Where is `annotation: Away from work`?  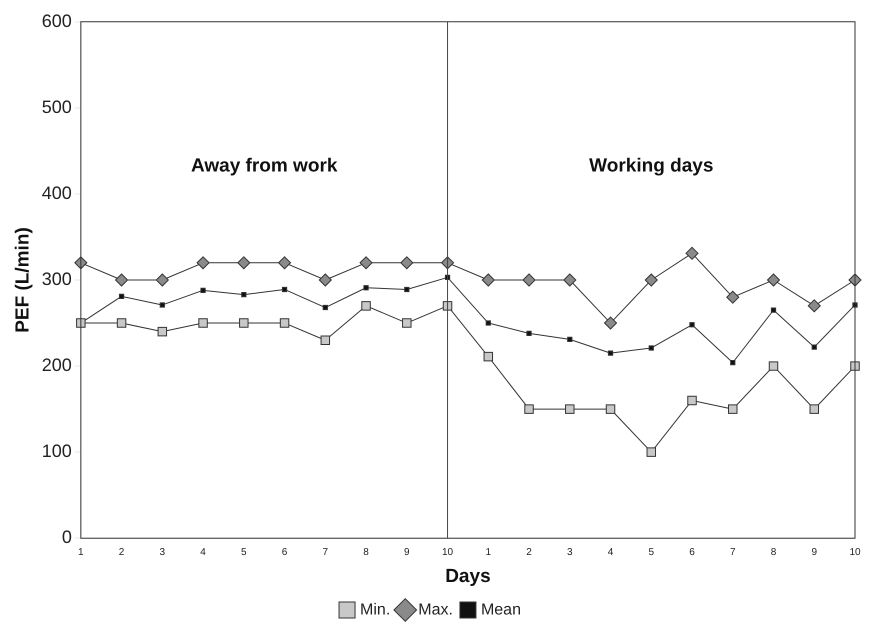 annotation: Away from work is located at coordinates (264, 166).